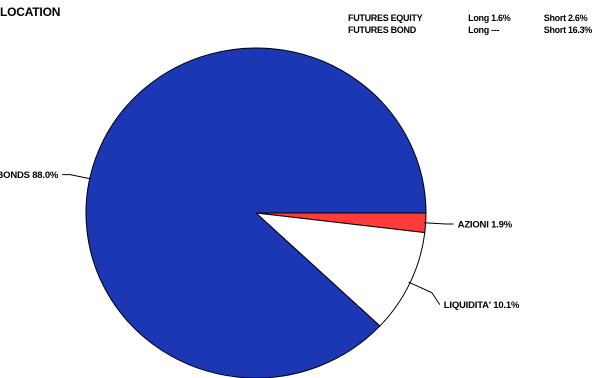 This screenshot has height=378, width=592. What do you see at coordinates (424, 293) in the screenshot?
I see `pie-leader-liquidita` at bounding box center [424, 293].